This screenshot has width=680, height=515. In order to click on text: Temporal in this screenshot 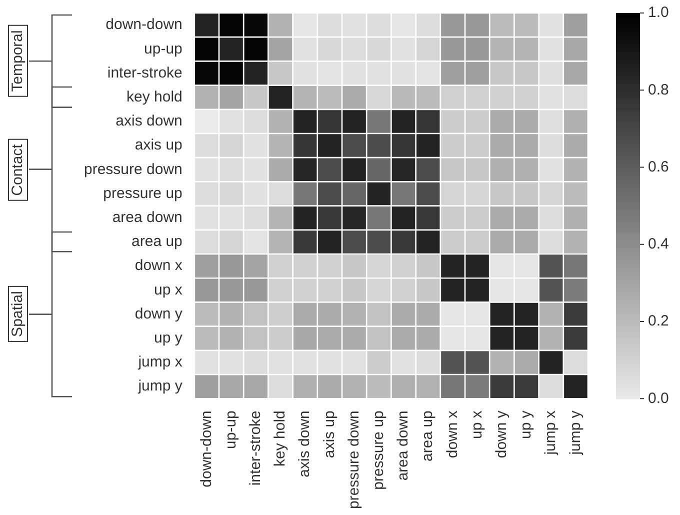, I will do `click(18, 61)`.